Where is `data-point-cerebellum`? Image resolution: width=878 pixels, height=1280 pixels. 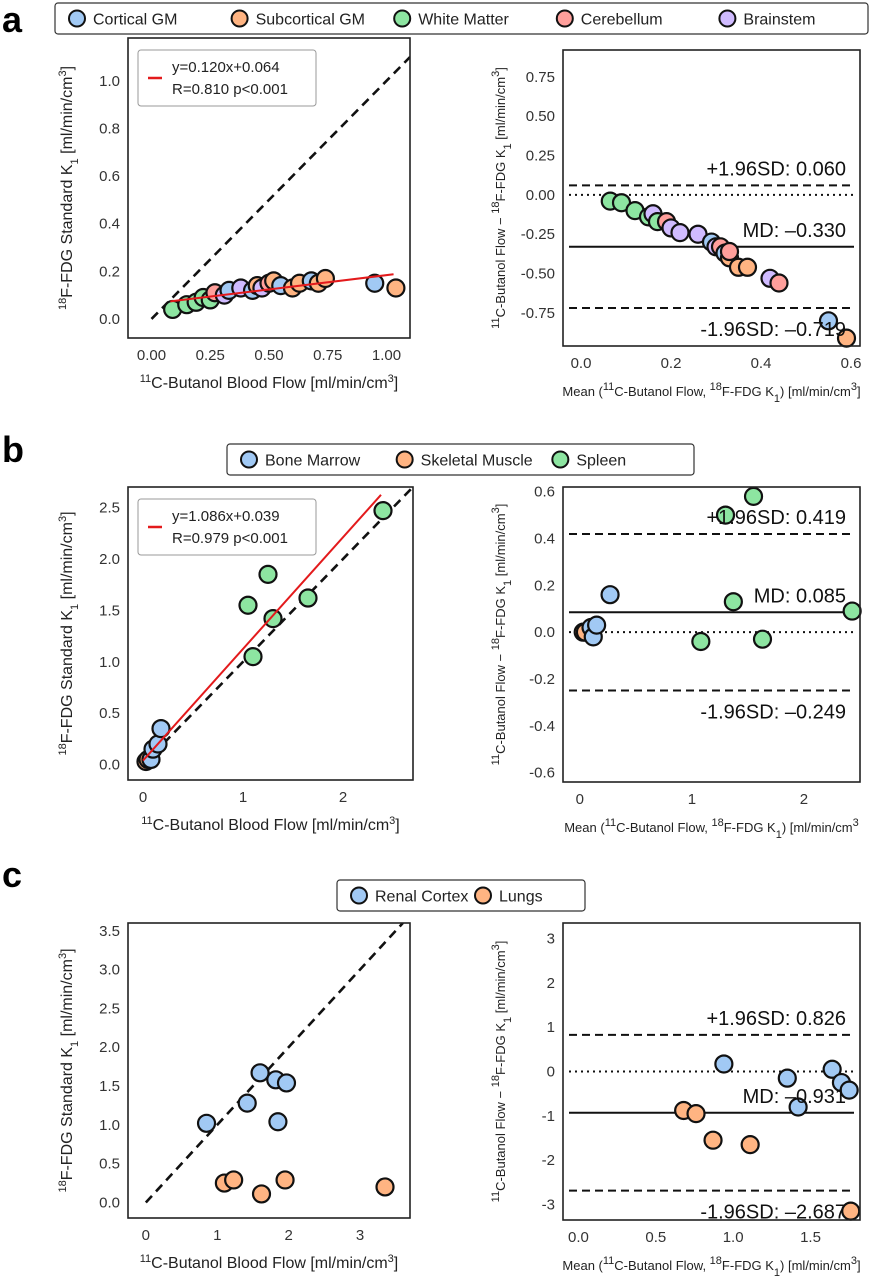 data-point-cerebellum is located at coordinates (779, 283).